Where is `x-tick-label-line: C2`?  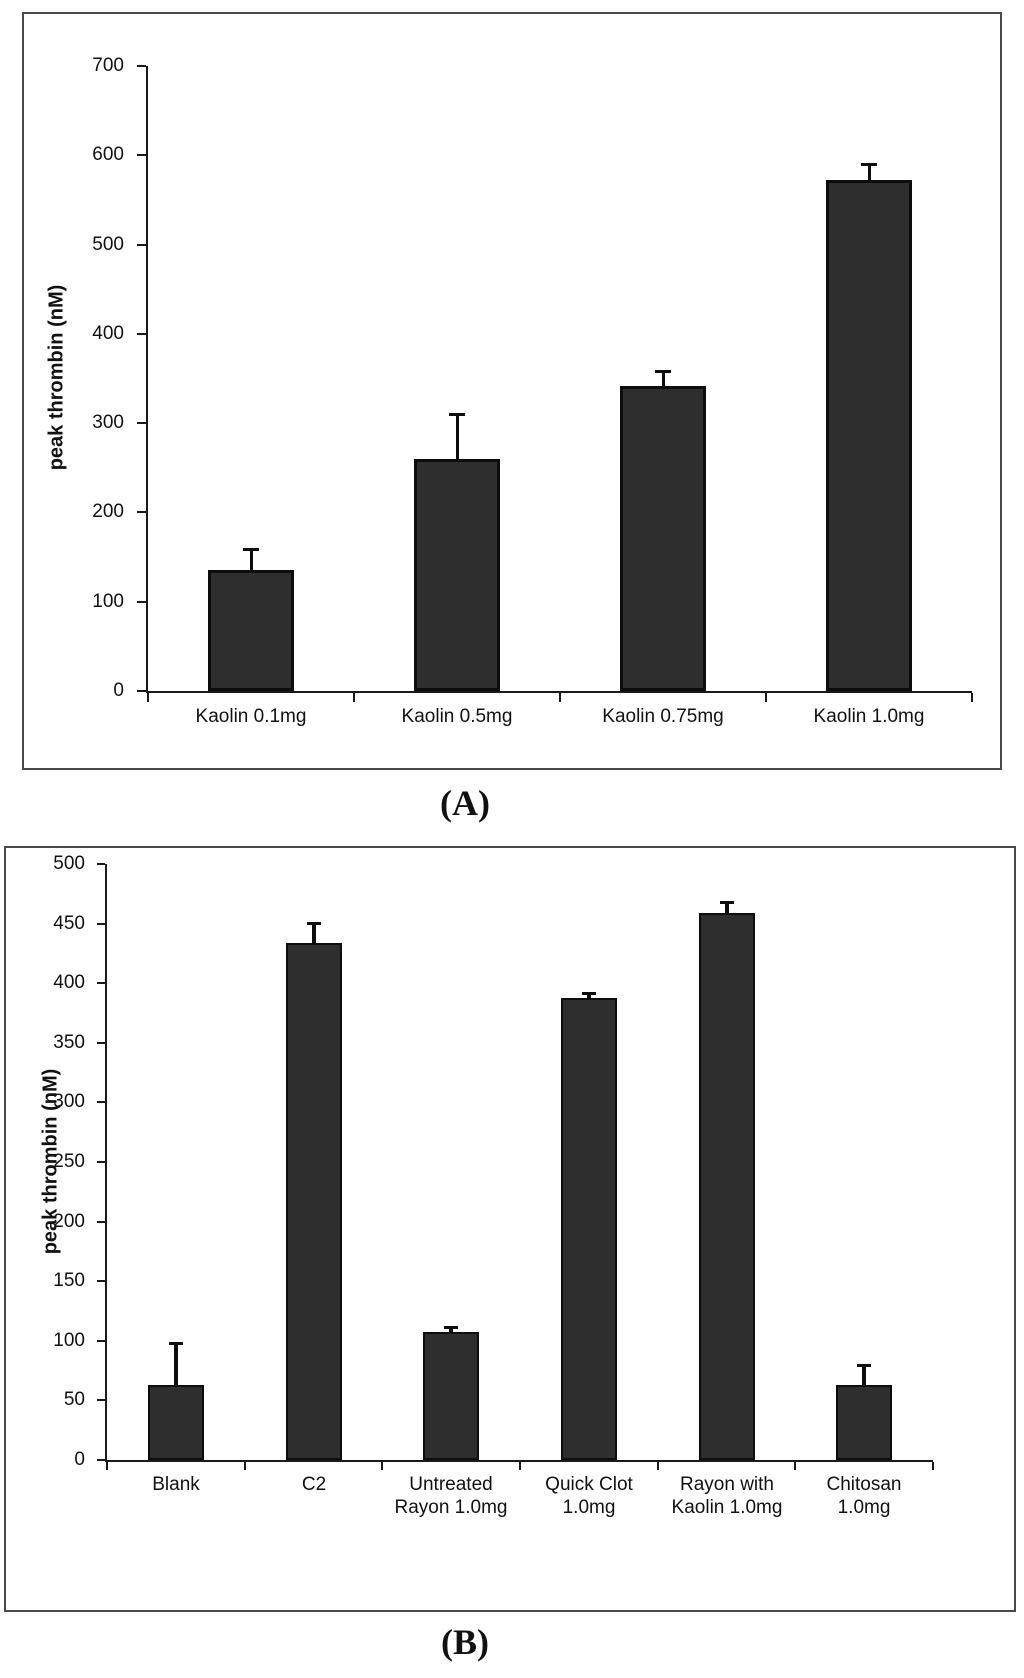
x-tick-label-line: C2 is located at coordinates (314, 1484).